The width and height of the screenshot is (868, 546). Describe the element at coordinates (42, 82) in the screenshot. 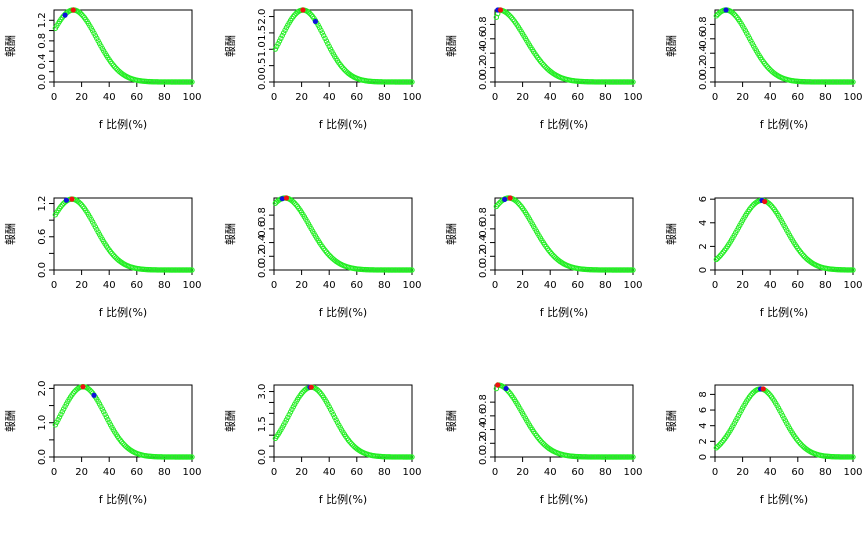

I see `y-tick-label: 0.0` at that location.